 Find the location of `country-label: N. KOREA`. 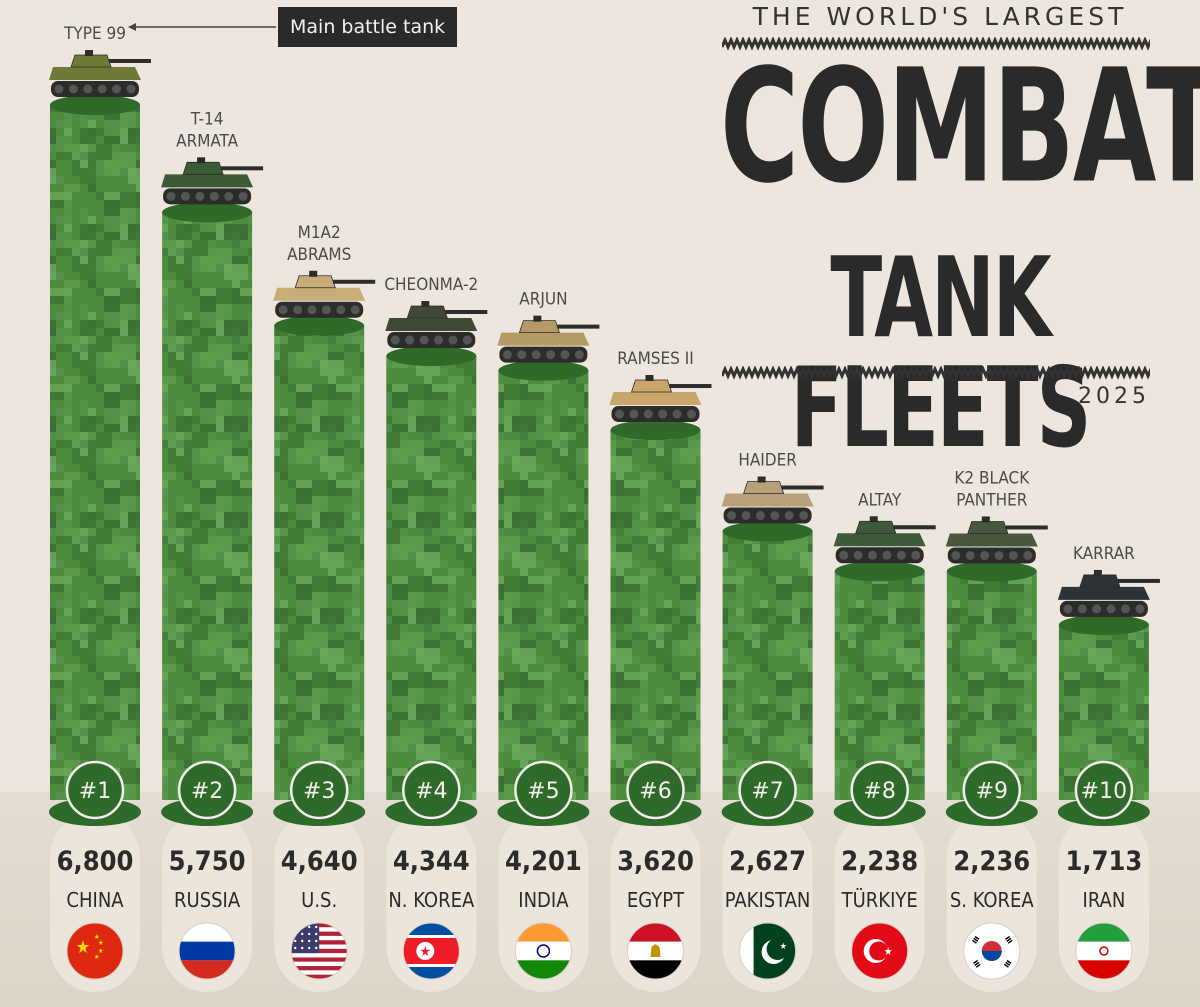

country-label: N. KOREA is located at coordinates (431, 900).